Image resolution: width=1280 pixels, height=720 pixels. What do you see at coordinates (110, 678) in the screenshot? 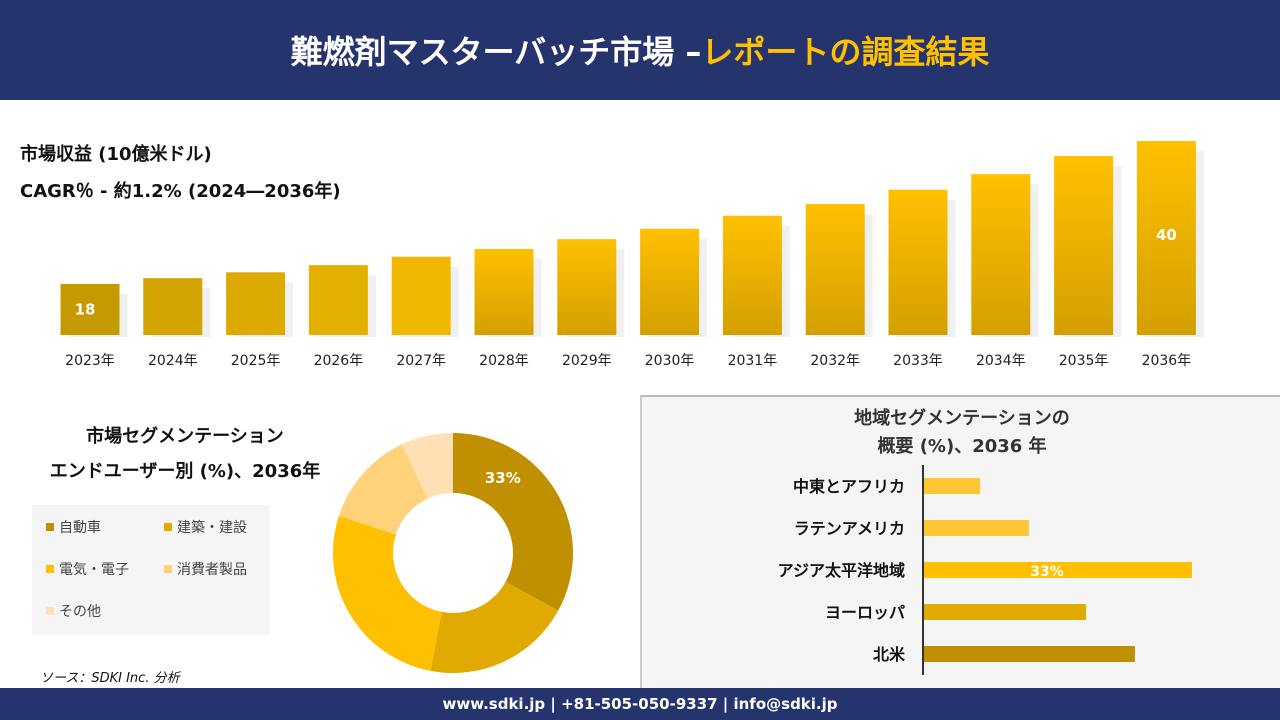
I see `source-note: ソース：SDKI Inc. 分析` at bounding box center [110, 678].